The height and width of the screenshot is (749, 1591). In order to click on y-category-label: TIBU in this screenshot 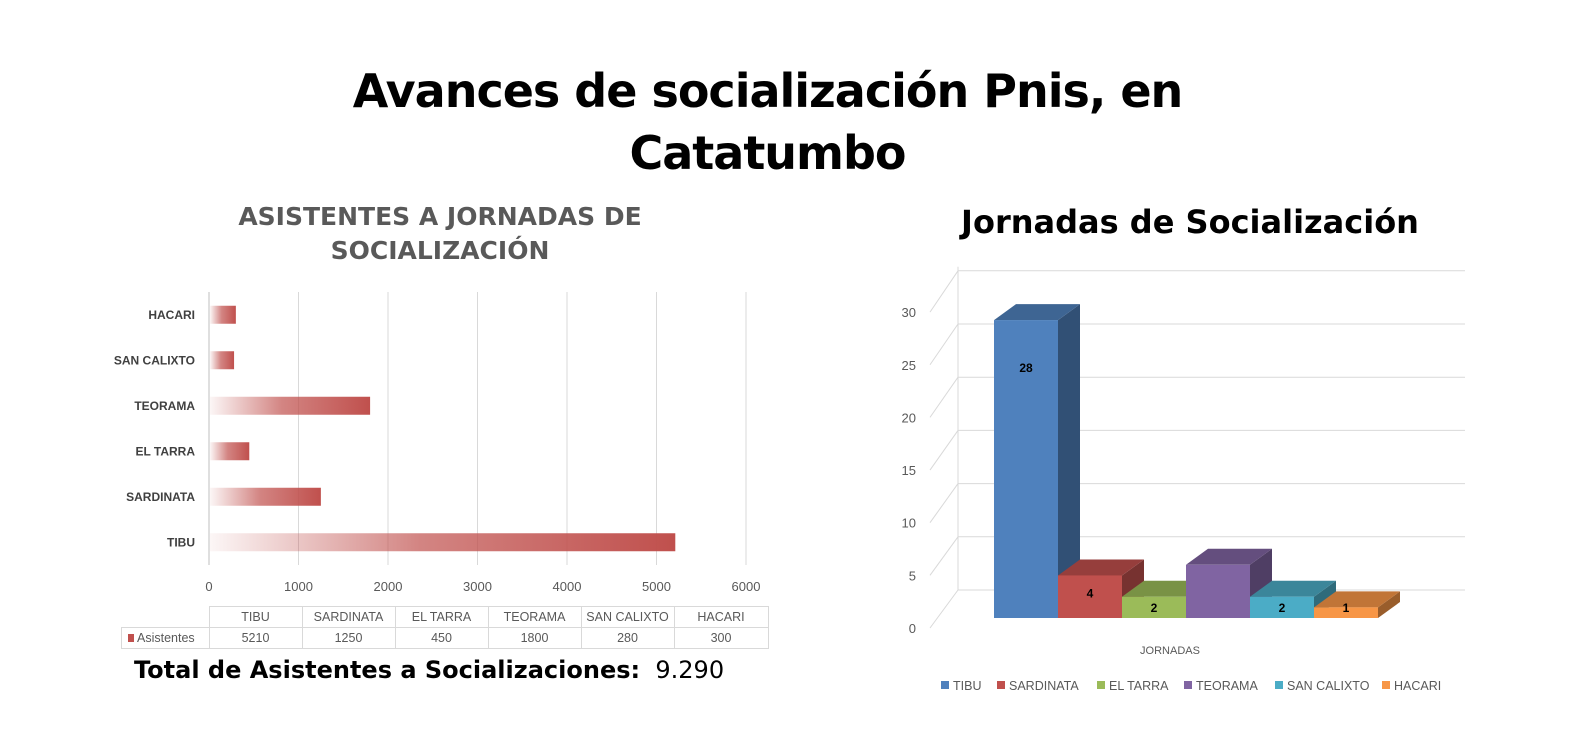, I will do `click(181, 542)`.